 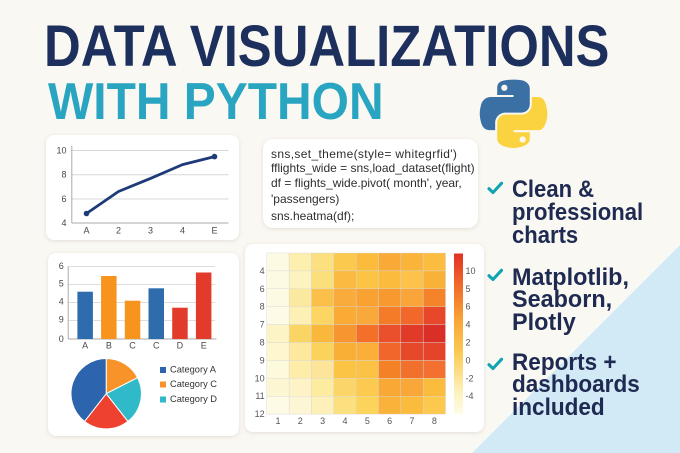 I want to click on svg-text: Category A, so click(x=193, y=369).